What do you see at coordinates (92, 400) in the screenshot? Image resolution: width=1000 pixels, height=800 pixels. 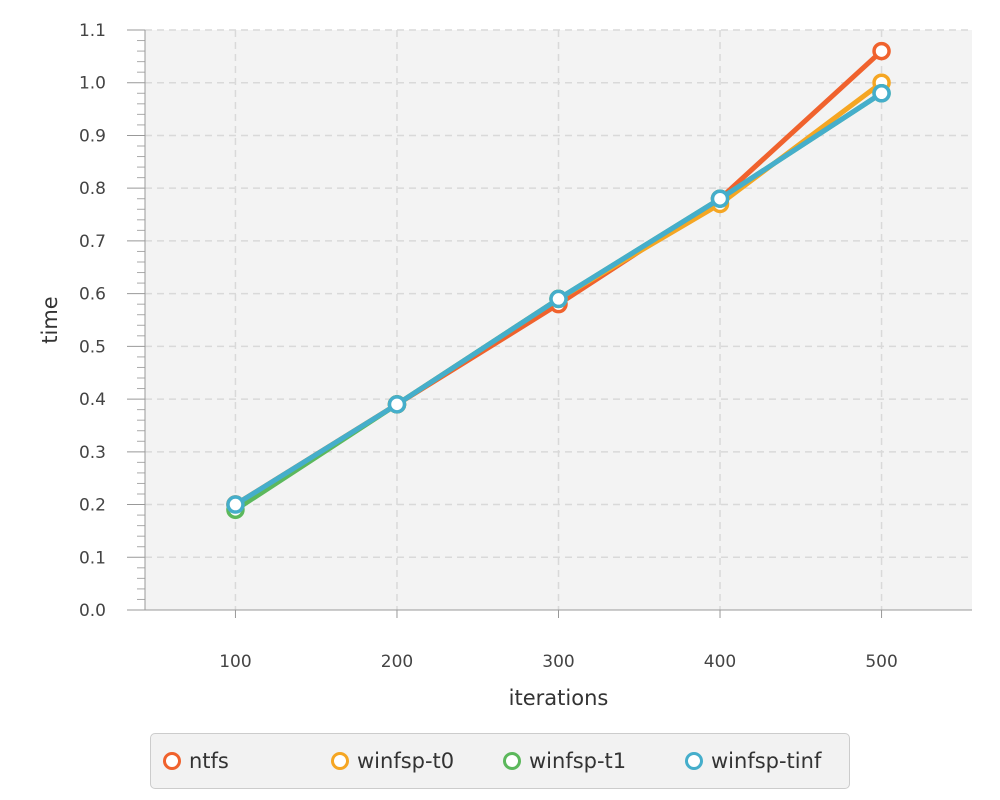 I see `y-tick-label: 0.4` at bounding box center [92, 400].